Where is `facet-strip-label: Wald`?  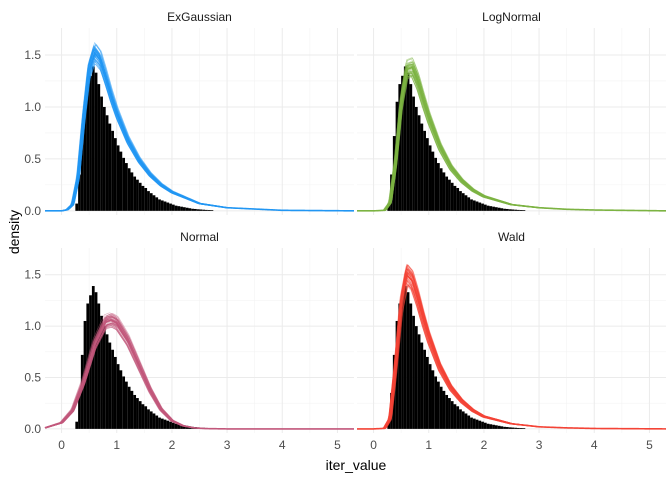
facet-strip-label: Wald is located at coordinates (511, 237).